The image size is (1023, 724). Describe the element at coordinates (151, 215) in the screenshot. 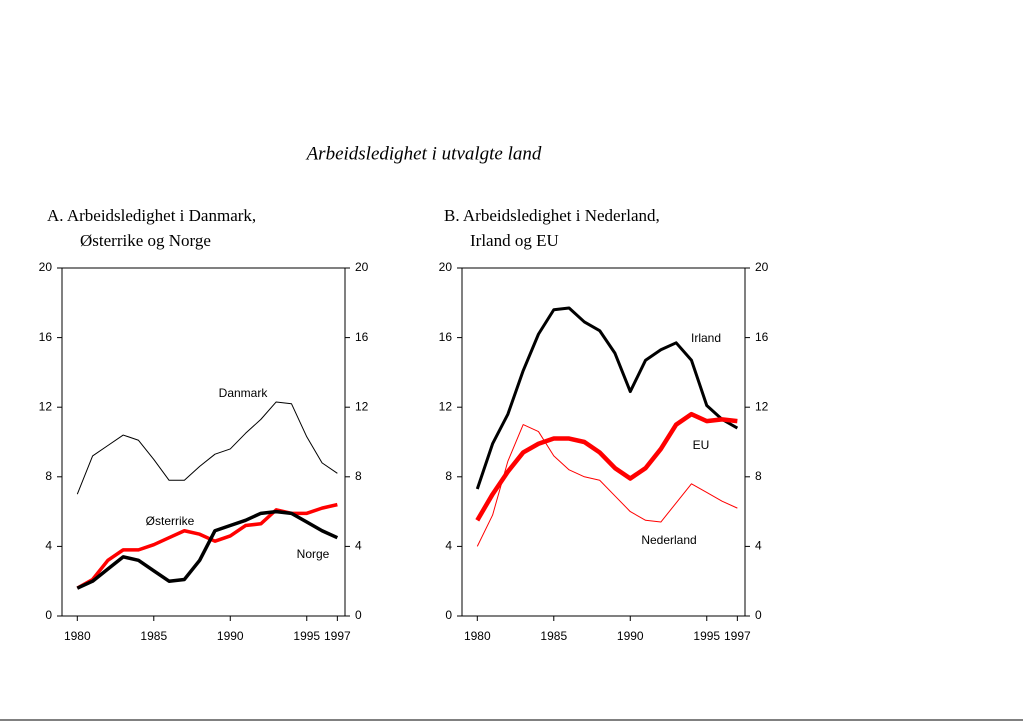

I see `panel-title: A. Arbeidsledighet i Danmark,` at that location.